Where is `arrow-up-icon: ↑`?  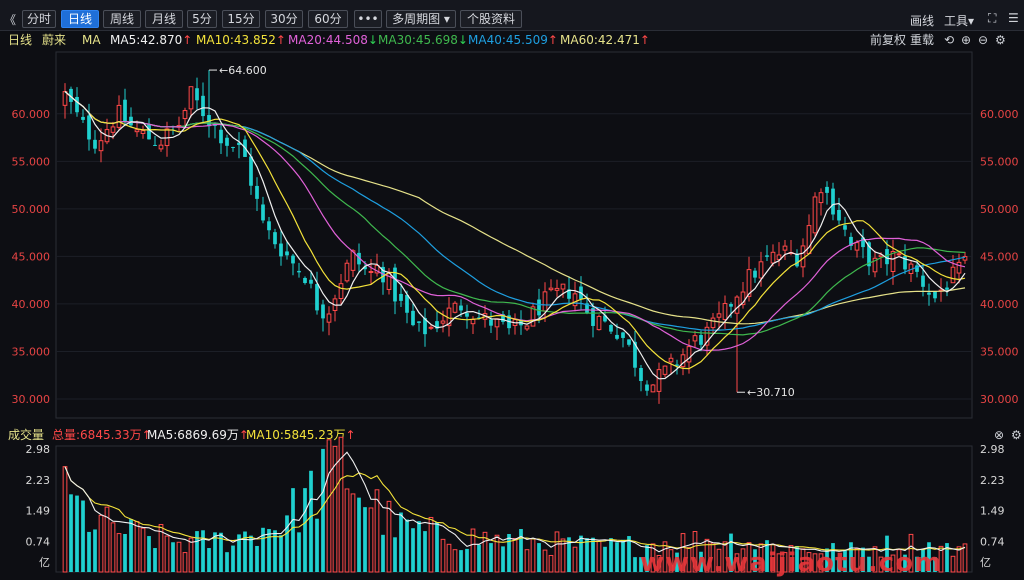
arrow-up-icon: ↑ is located at coordinates (644, 40).